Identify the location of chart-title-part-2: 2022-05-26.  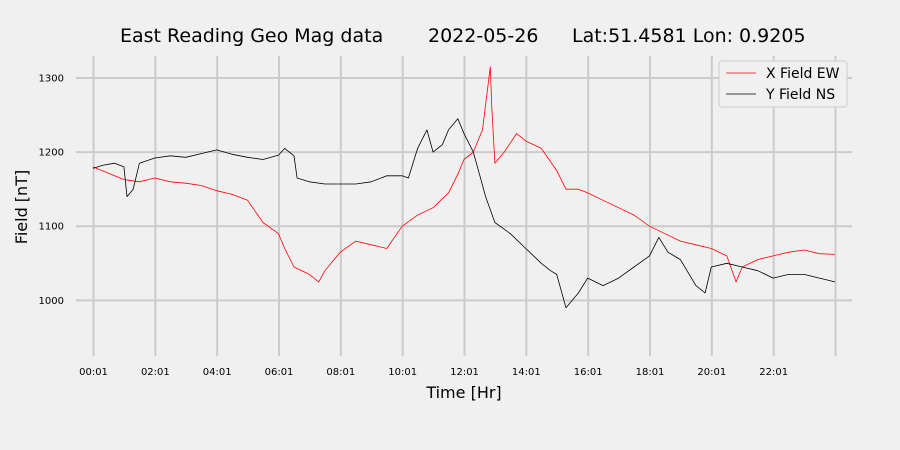
(483, 36).